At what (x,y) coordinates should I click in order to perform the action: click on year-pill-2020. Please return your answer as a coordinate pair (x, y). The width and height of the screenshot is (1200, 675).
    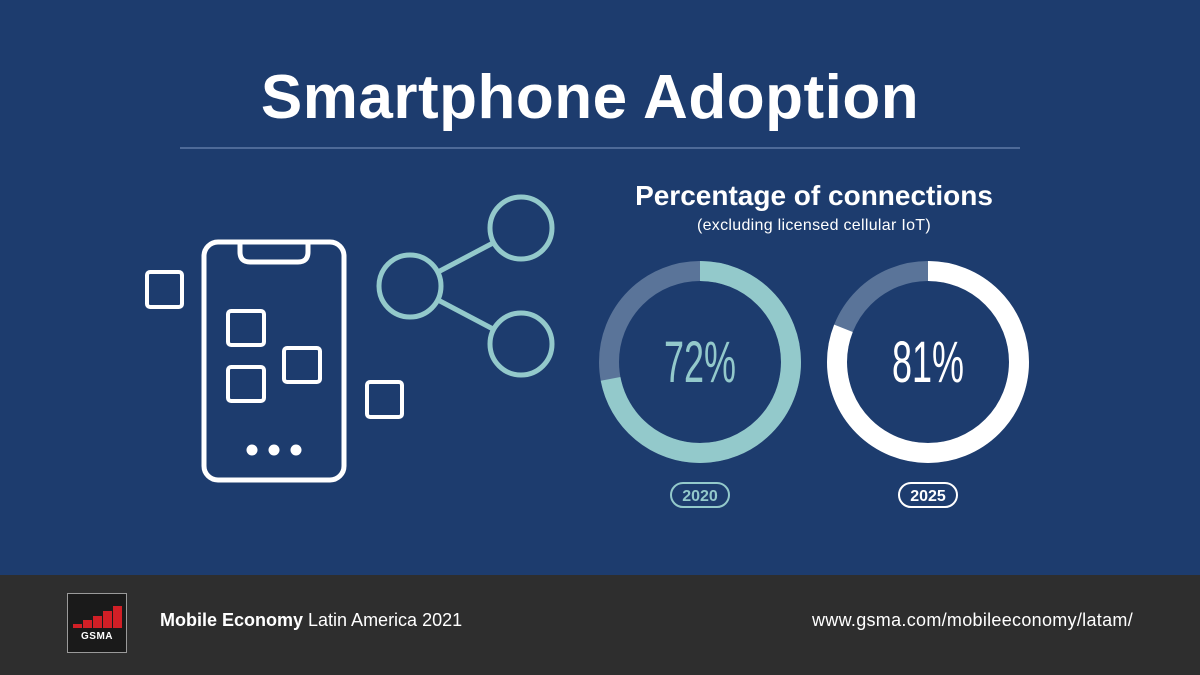
    Looking at the image, I should click on (700, 495).